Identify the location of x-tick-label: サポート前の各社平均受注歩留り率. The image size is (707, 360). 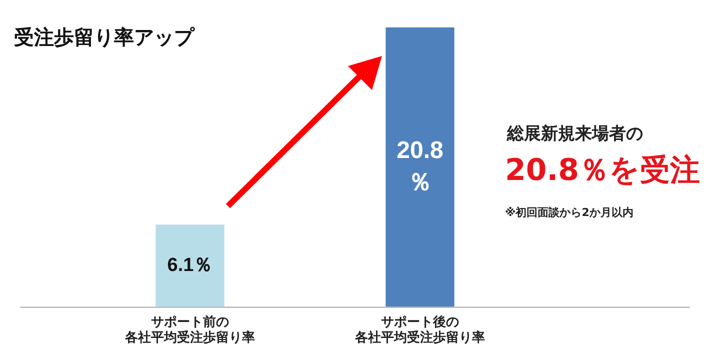
(189, 330).